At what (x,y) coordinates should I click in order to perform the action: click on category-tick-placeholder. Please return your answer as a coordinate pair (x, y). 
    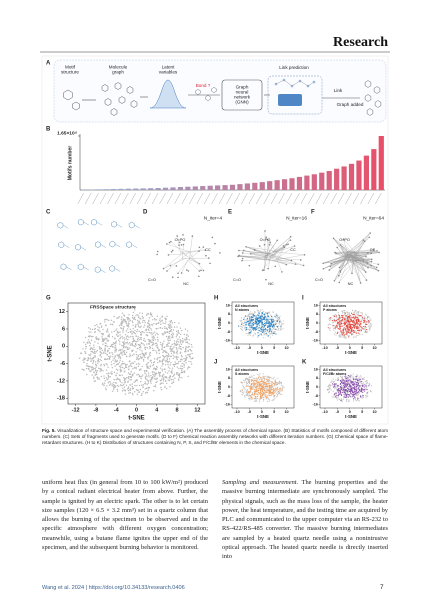
    Looking at the image, I should click on (110, 198).